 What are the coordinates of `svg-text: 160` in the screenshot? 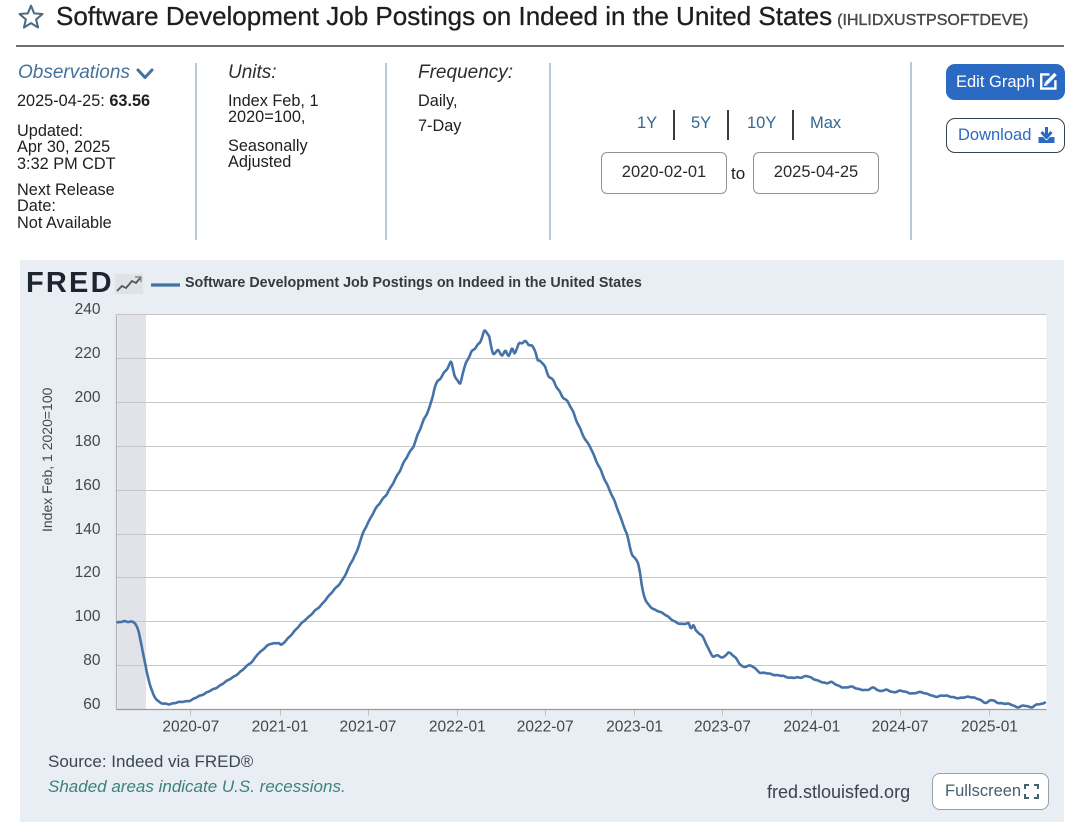 It's located at (88, 485).